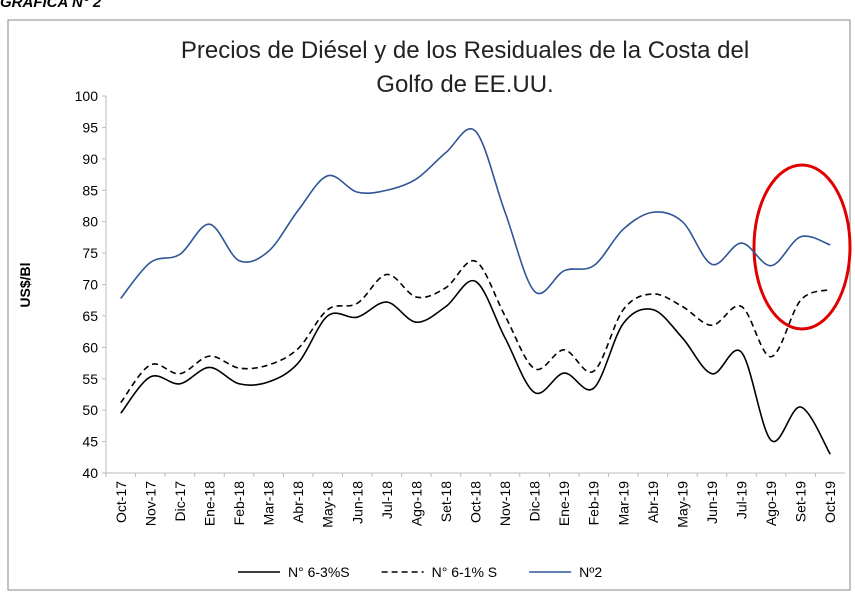 This screenshot has height=593, width=855. What do you see at coordinates (653, 502) in the screenshot?
I see `x-tick-label: Abr-19` at bounding box center [653, 502].